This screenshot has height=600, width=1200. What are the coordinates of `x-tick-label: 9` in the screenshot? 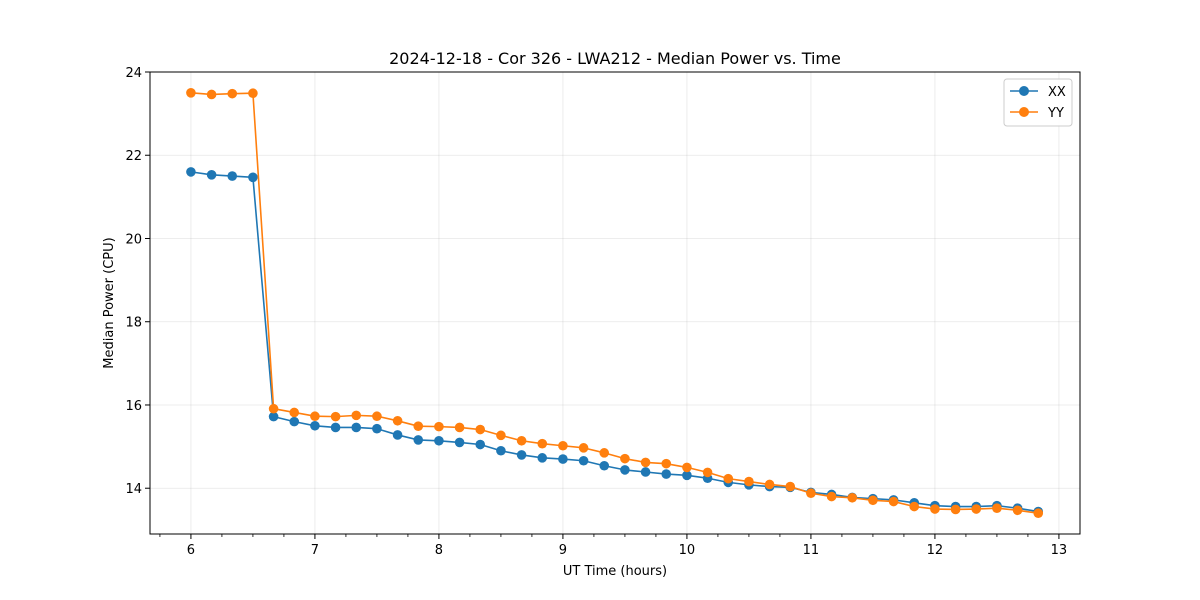 It's located at (563, 550).